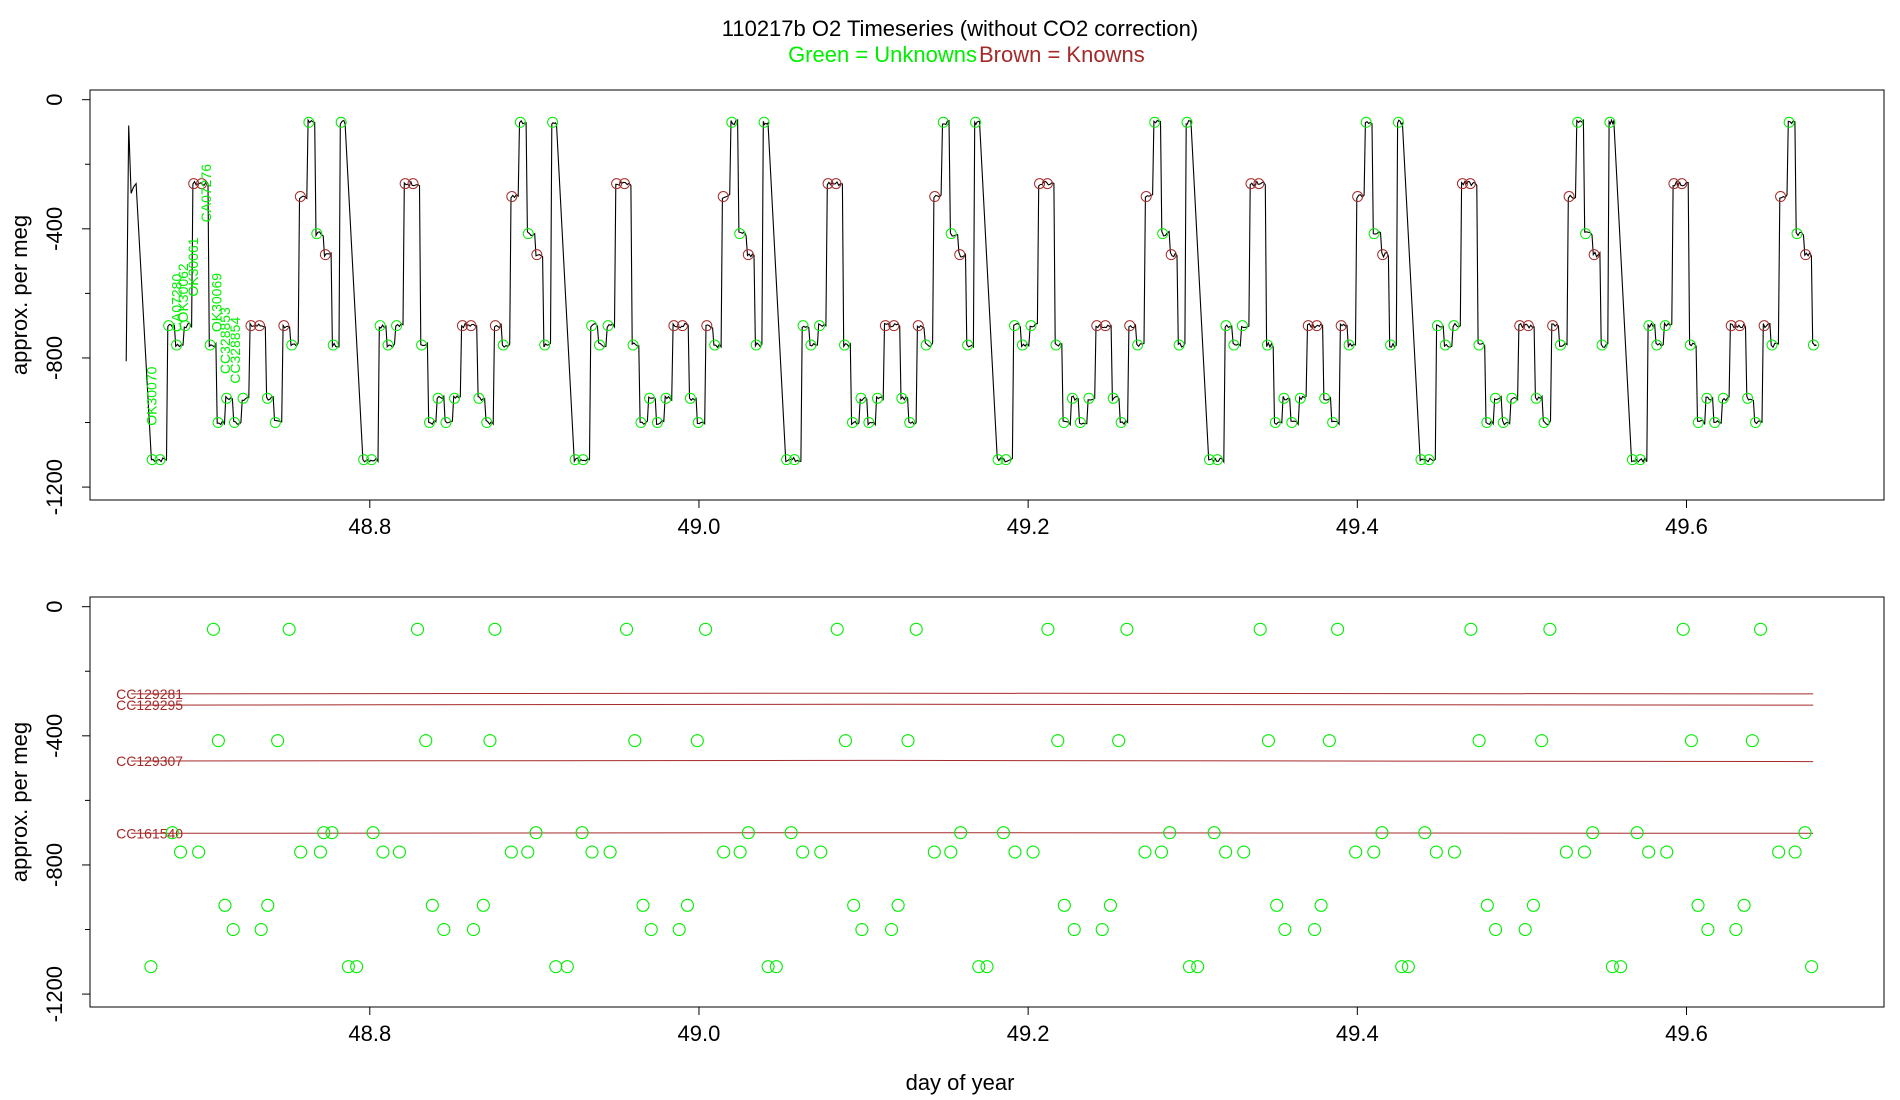  Describe the element at coordinates (206, 193) in the screenshot. I see `sample-annotation: CA07276` at that location.